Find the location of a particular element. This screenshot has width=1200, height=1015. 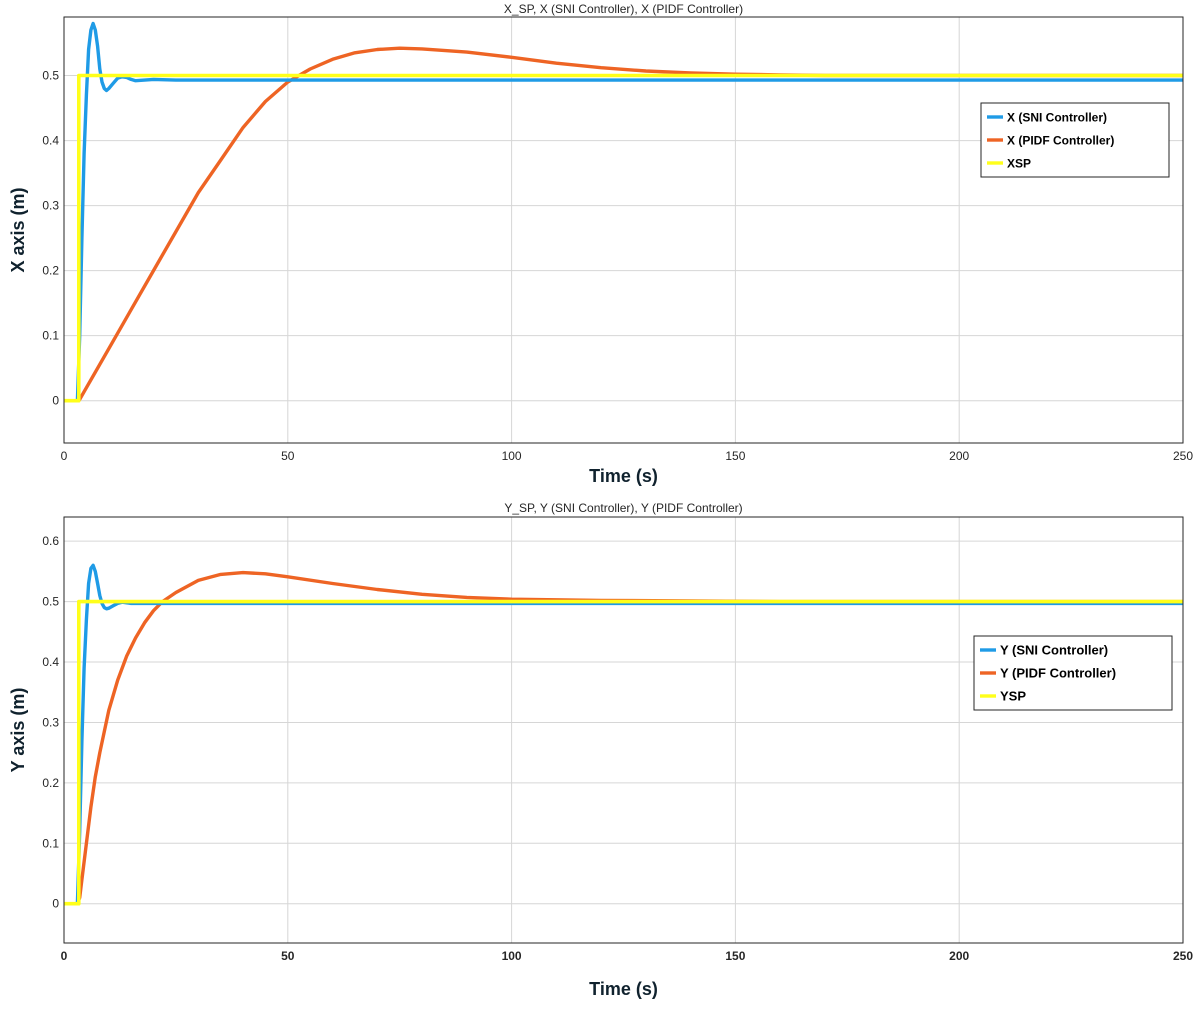

chart2-ytick-label: 0.3 is located at coordinates (50, 722).